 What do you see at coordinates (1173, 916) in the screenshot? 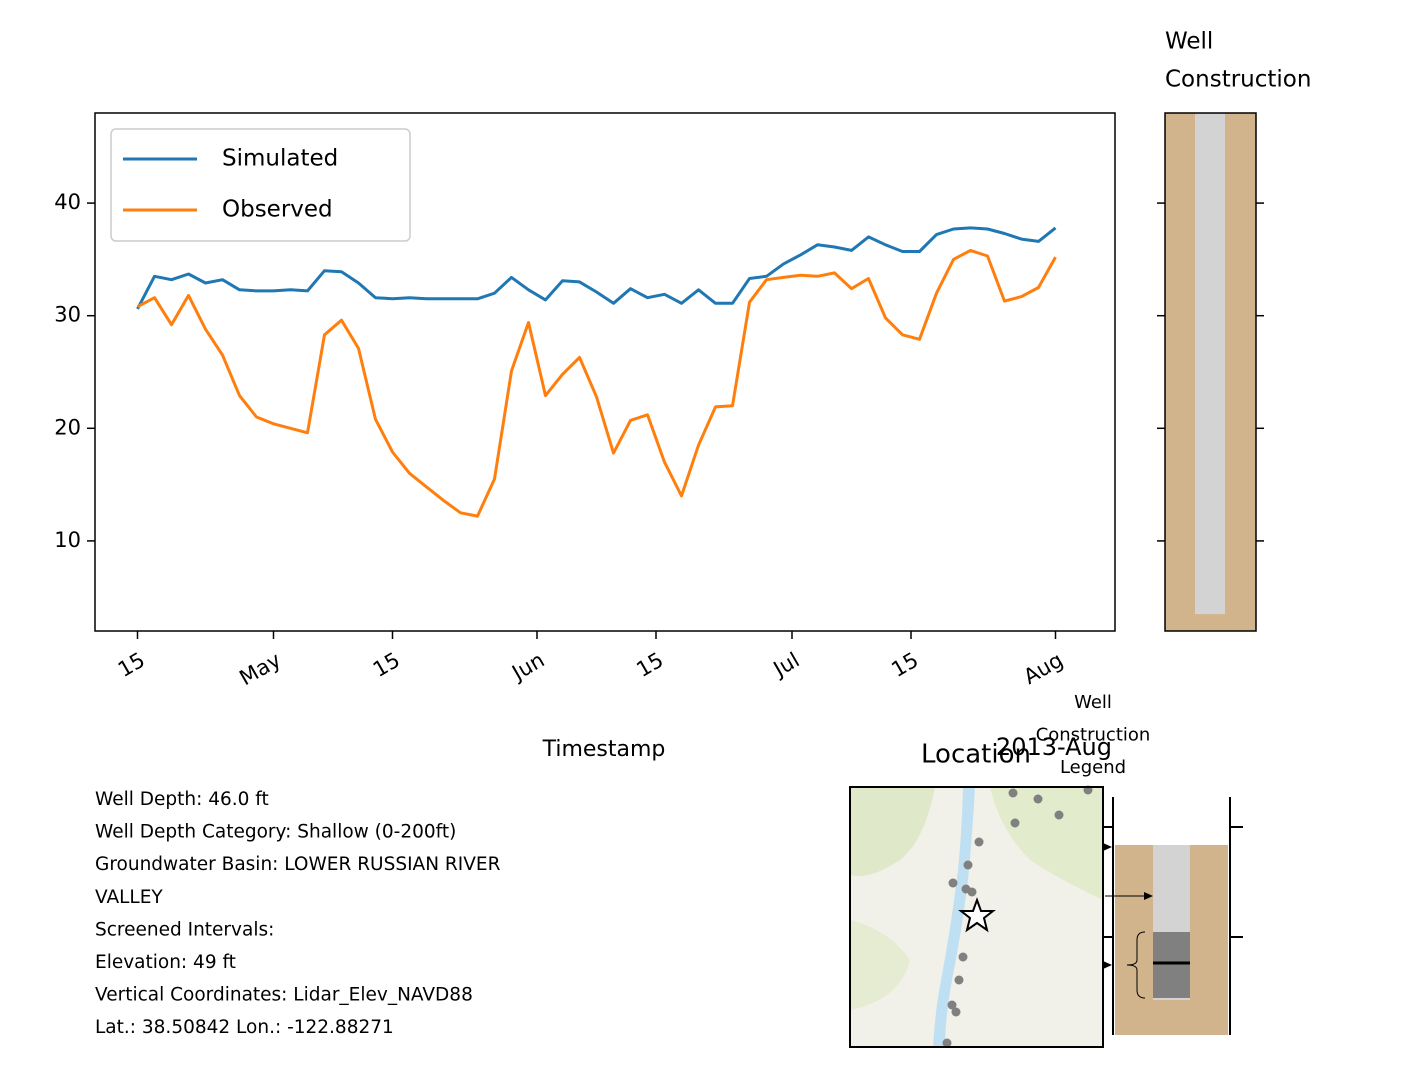
I see `well-legend-diagram` at bounding box center [1173, 916].